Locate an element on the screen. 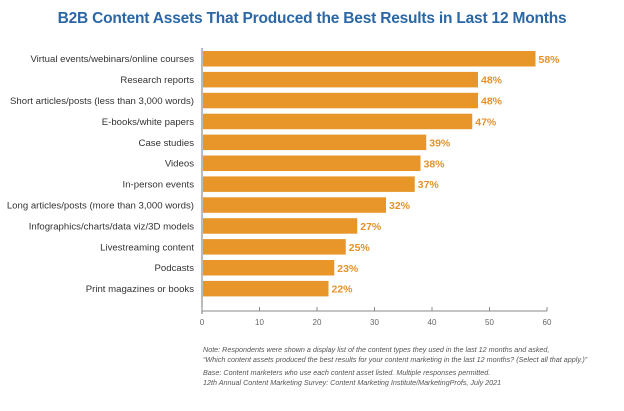 The image size is (624, 411). value-label: 38% is located at coordinates (435, 164).